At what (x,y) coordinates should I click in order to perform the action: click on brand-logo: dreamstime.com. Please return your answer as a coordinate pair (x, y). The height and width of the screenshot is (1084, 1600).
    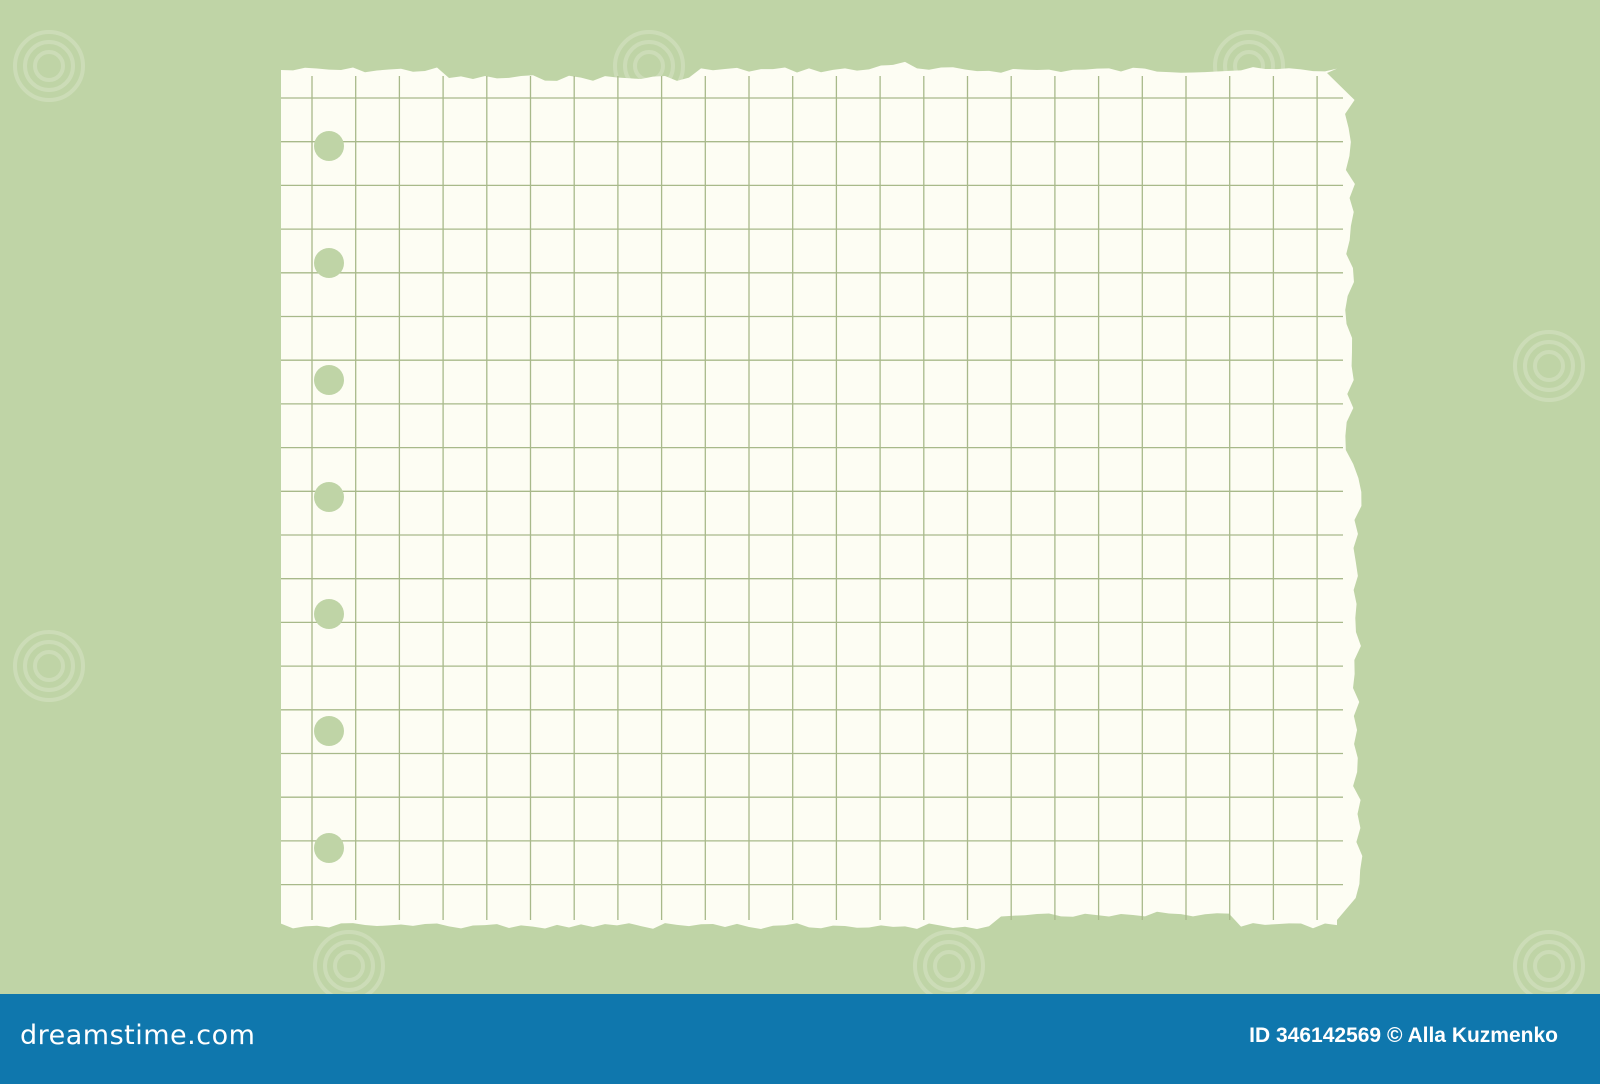
    Looking at the image, I should click on (138, 1035).